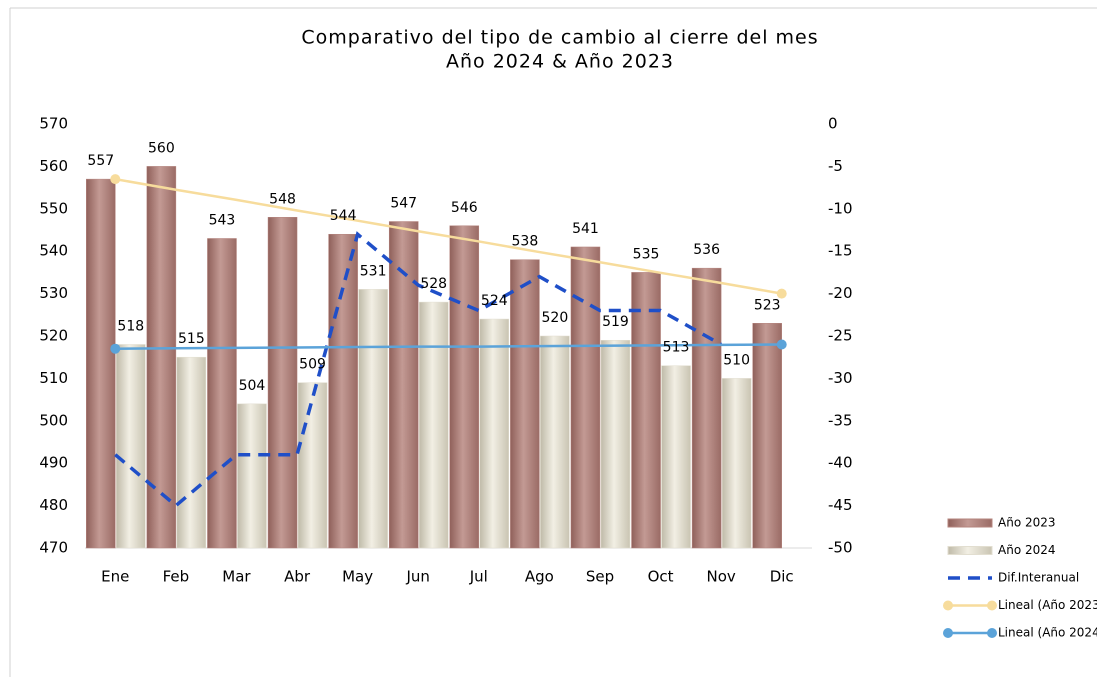 Image resolution: width=1097 pixels, height=677 pixels. What do you see at coordinates (161, 148) in the screenshot?
I see `data-label: 560` at bounding box center [161, 148].